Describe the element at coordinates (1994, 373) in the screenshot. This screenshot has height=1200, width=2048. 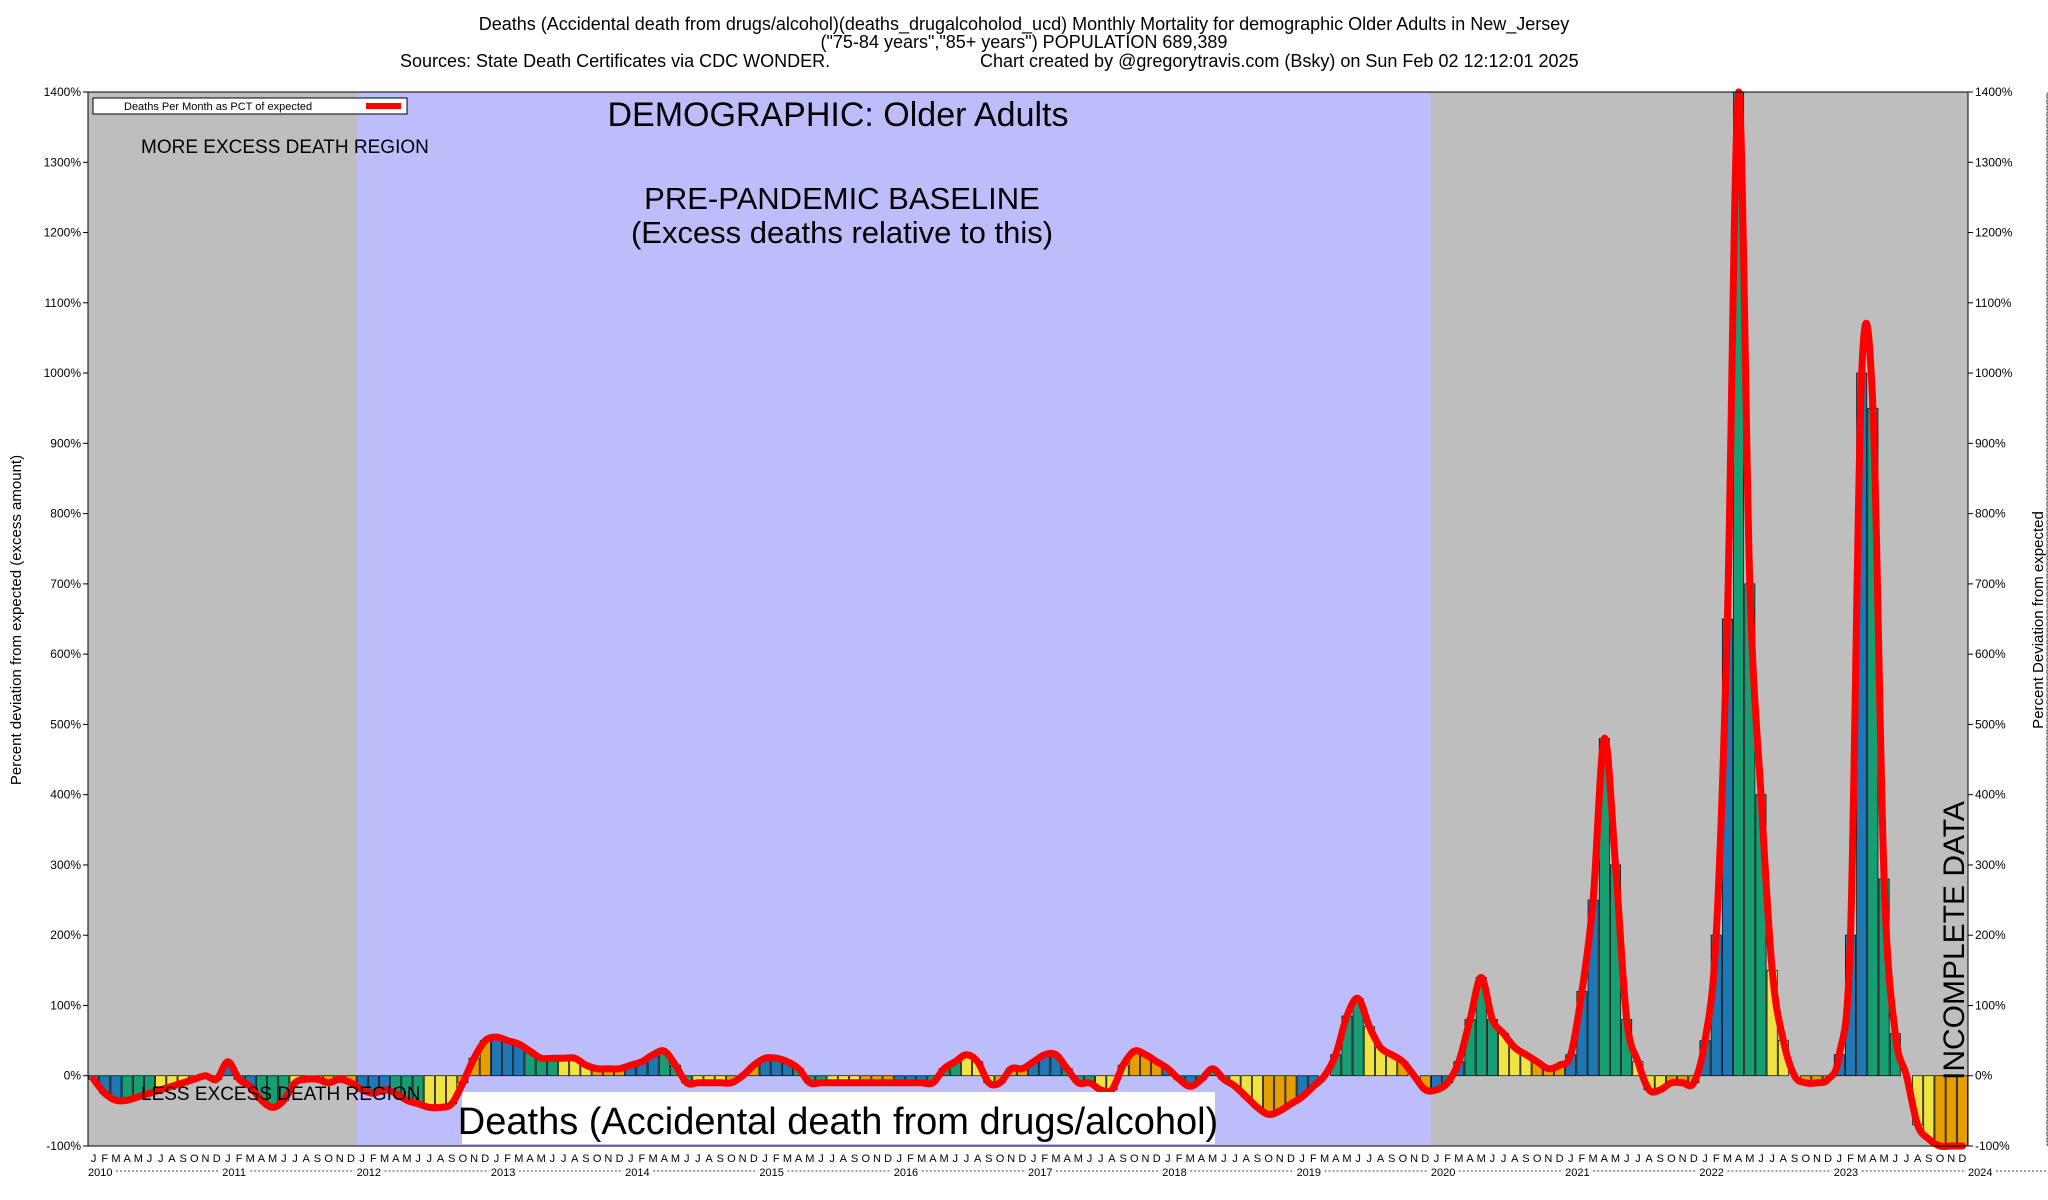
I see `y-tick-label-right: 1000%` at that location.